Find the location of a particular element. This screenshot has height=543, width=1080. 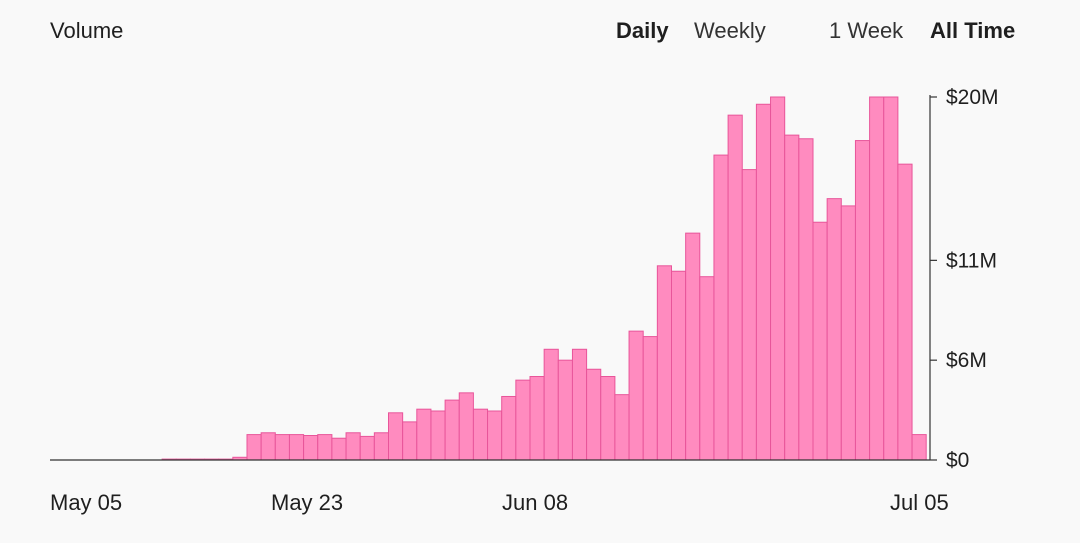

y-tick-label: $20M is located at coordinates (972, 97).